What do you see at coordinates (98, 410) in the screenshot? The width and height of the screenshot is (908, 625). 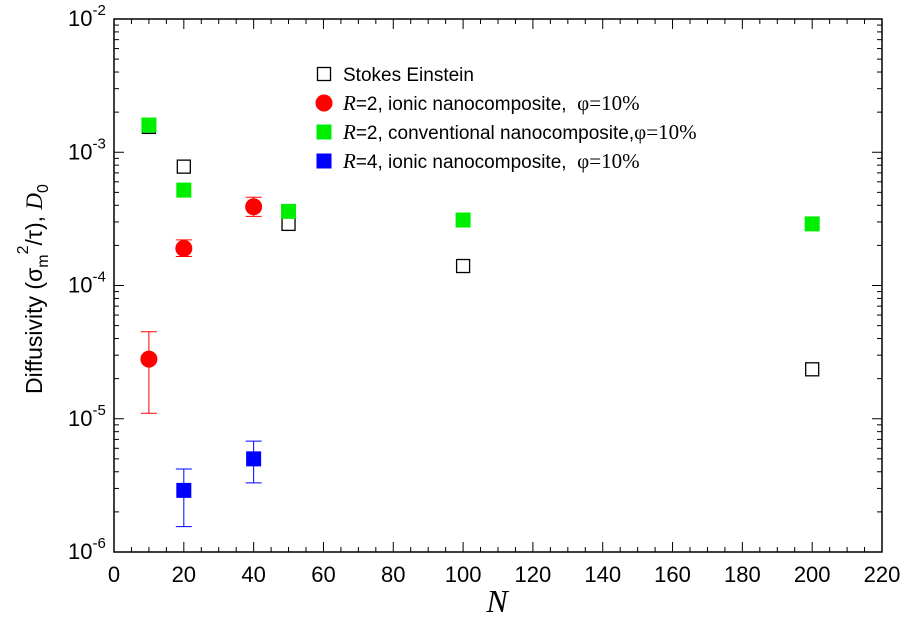 I see `y-tick-label-exponent: -5` at bounding box center [98, 410].